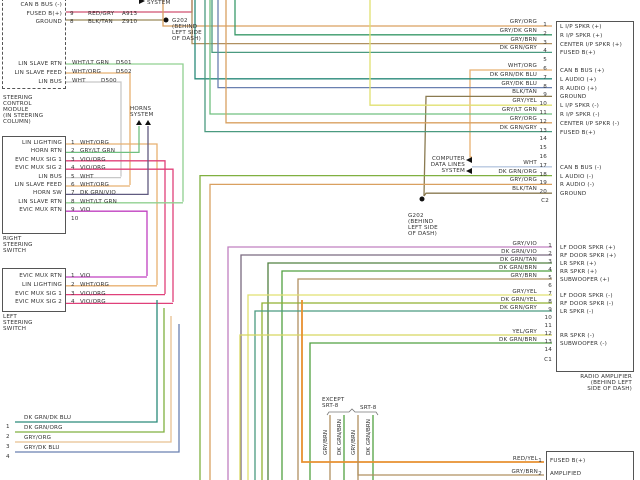 The width and height of the screenshot is (640, 480). I want to click on wire-label: DK GRN/TAN, so click(518, 260).